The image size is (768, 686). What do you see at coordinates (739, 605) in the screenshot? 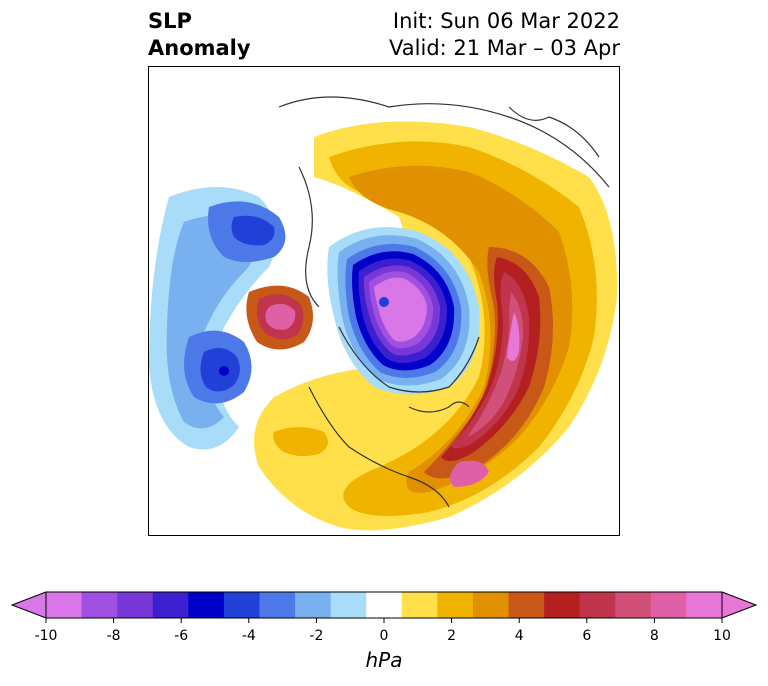
I see `colorbar-extend-max` at bounding box center [739, 605].